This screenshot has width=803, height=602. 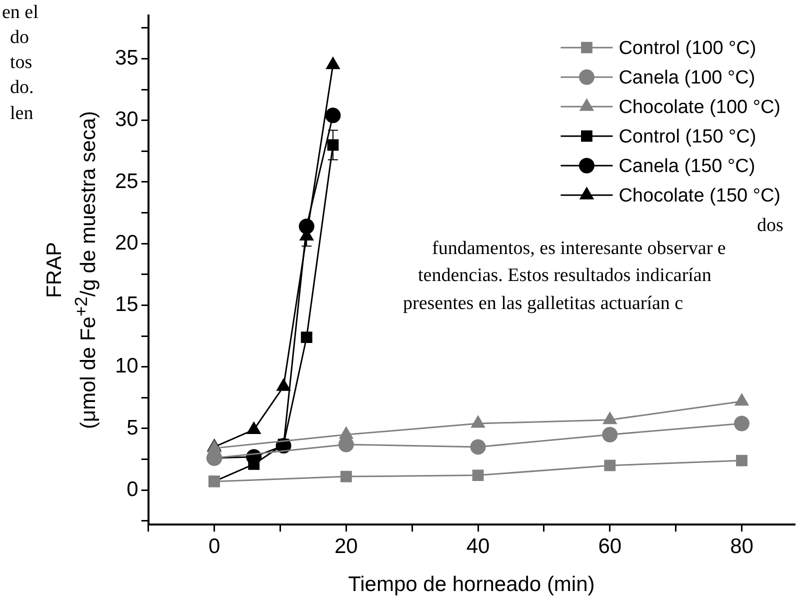 What do you see at coordinates (126, 366) in the screenshot?
I see `y-tick-label: 10` at bounding box center [126, 366].